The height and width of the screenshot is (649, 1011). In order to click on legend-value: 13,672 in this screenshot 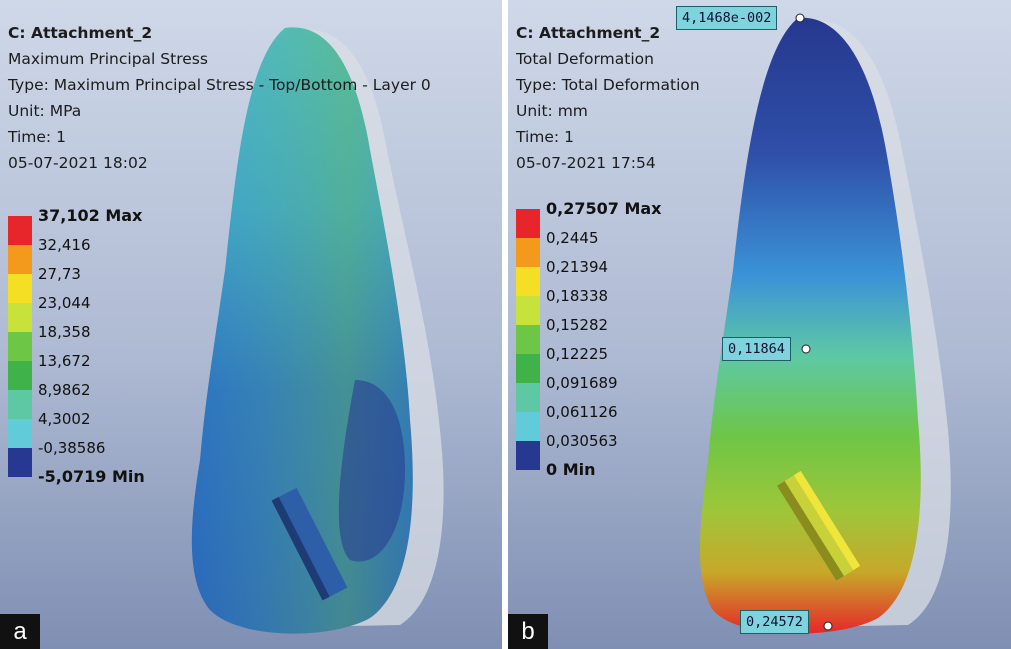, I will do `click(64, 361)`.